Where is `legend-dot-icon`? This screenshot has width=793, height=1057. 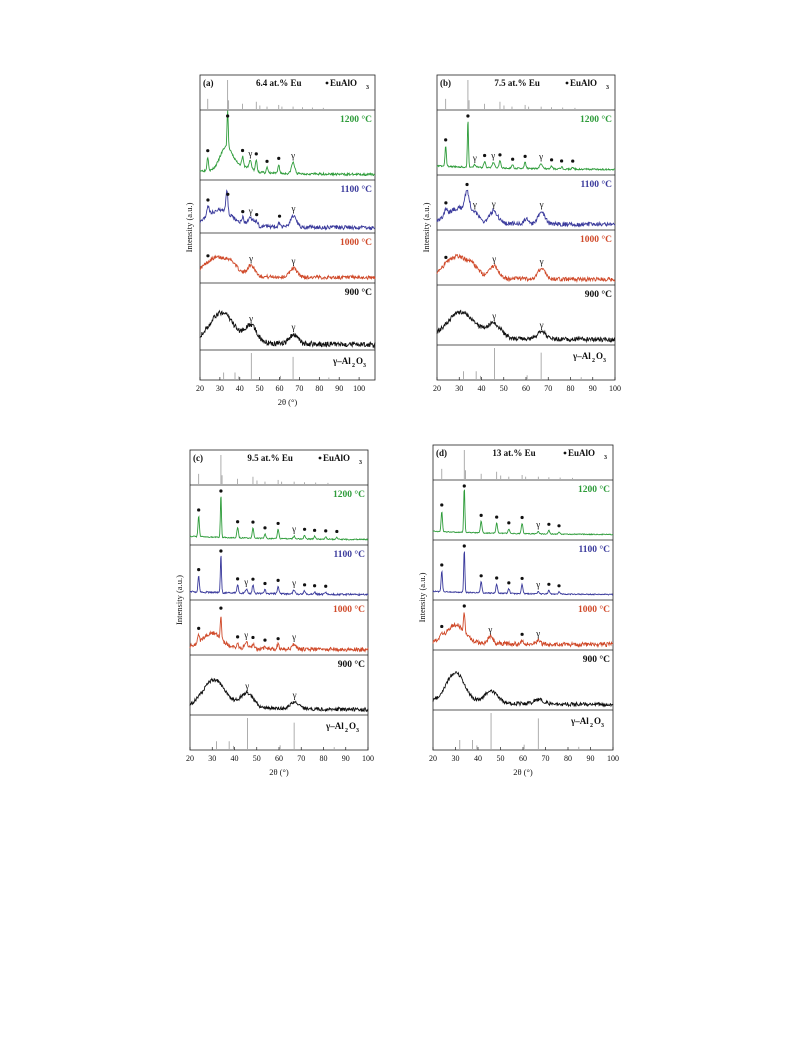
legend-dot-icon is located at coordinates (320, 458).